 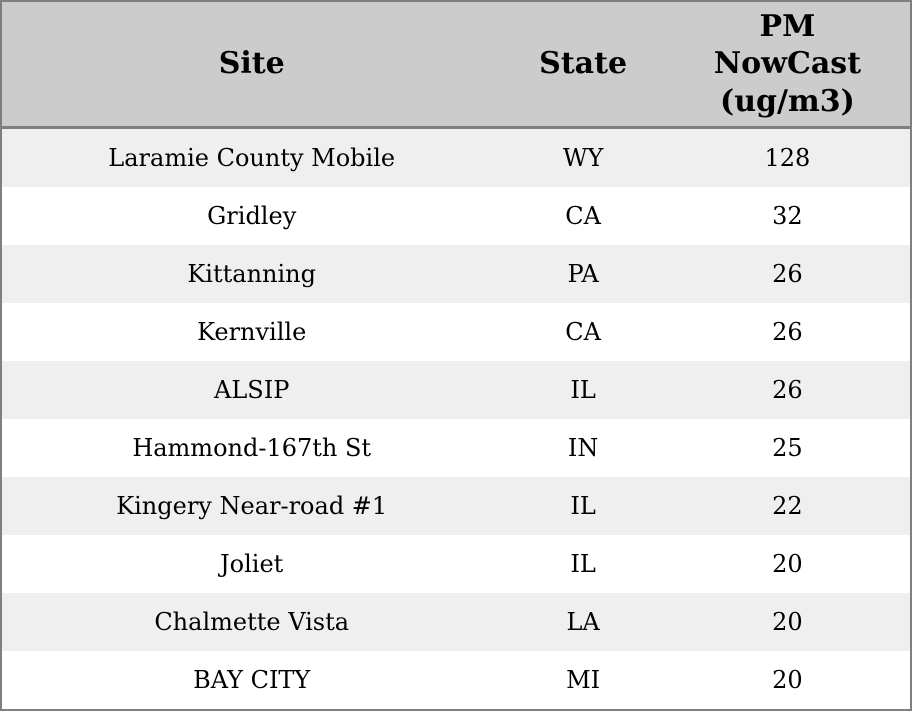 I want to click on site-cell: Kernville, so click(x=252, y=332).